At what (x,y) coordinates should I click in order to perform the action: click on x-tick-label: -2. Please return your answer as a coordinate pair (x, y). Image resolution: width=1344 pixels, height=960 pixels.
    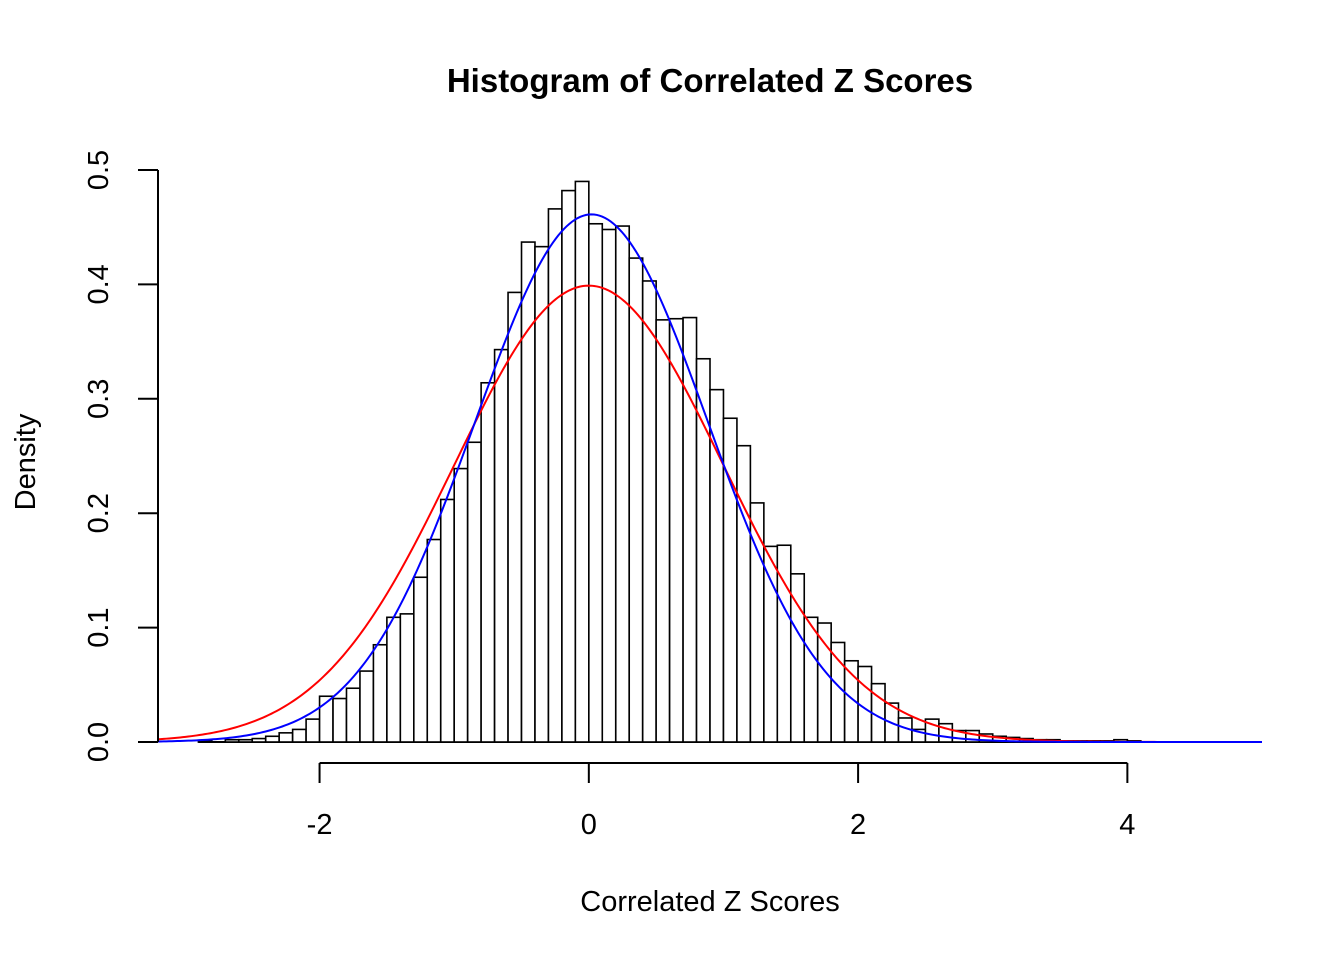
    Looking at the image, I should click on (320, 825).